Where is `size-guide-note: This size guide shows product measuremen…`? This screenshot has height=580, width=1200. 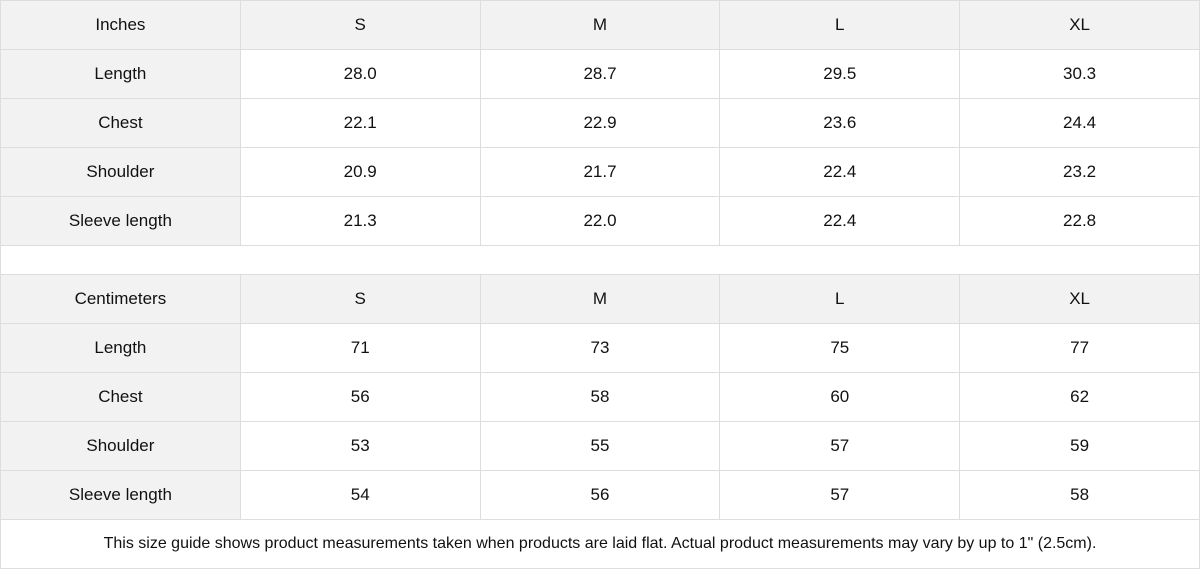
size-guide-note: This size guide shows product measuremen… is located at coordinates (600, 544).